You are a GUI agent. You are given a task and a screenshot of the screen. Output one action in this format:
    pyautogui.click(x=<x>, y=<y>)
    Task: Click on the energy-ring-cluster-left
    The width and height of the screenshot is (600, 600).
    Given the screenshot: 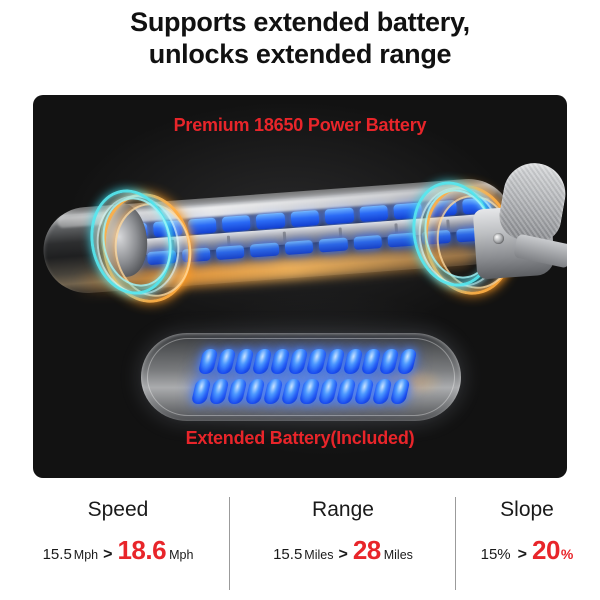 What is the action you would take?
    pyautogui.click(x=140, y=245)
    